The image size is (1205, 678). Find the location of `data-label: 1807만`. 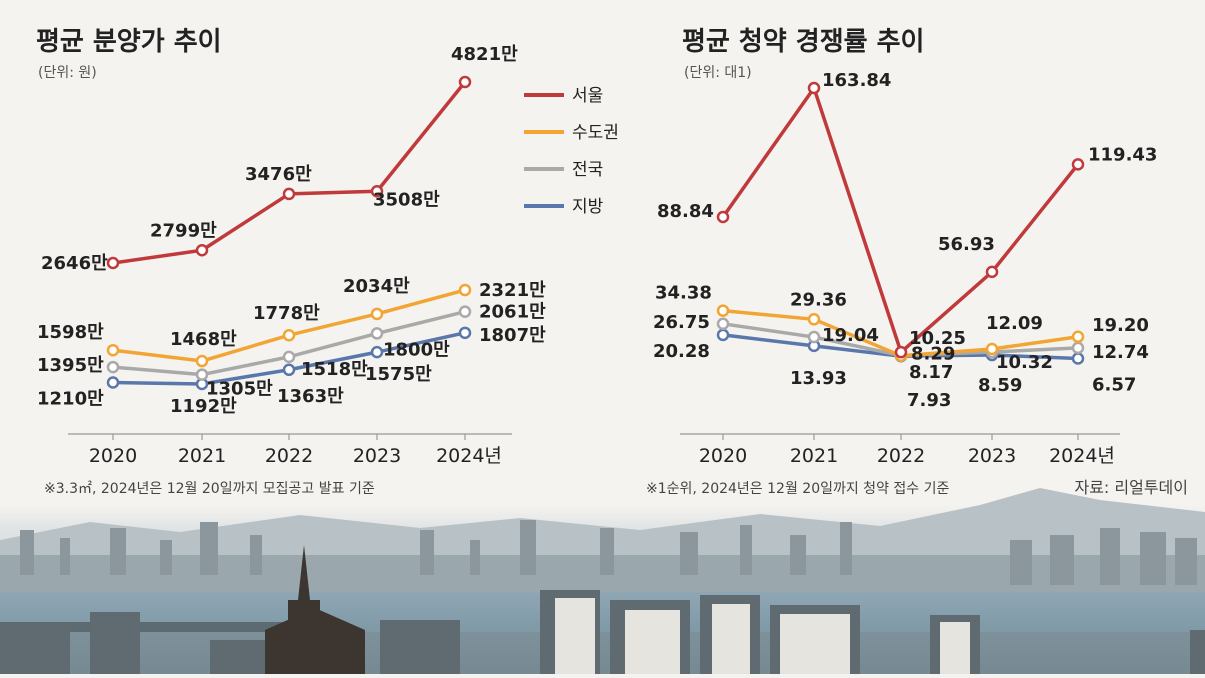

data-label: 1807만 is located at coordinates (512, 335).